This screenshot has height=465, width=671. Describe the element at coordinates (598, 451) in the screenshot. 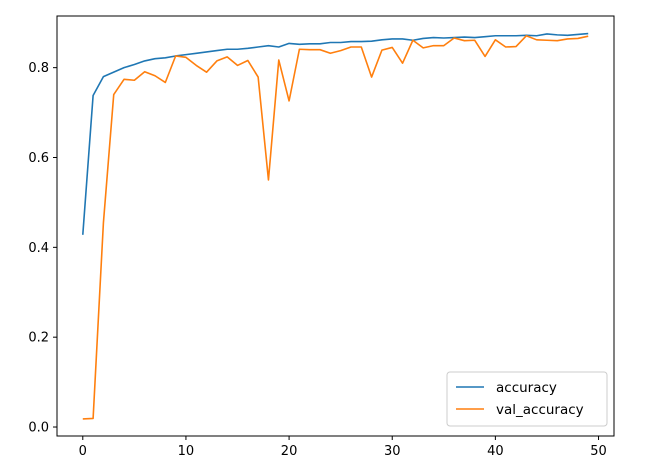

I see `x-tick-label: 50` at that location.